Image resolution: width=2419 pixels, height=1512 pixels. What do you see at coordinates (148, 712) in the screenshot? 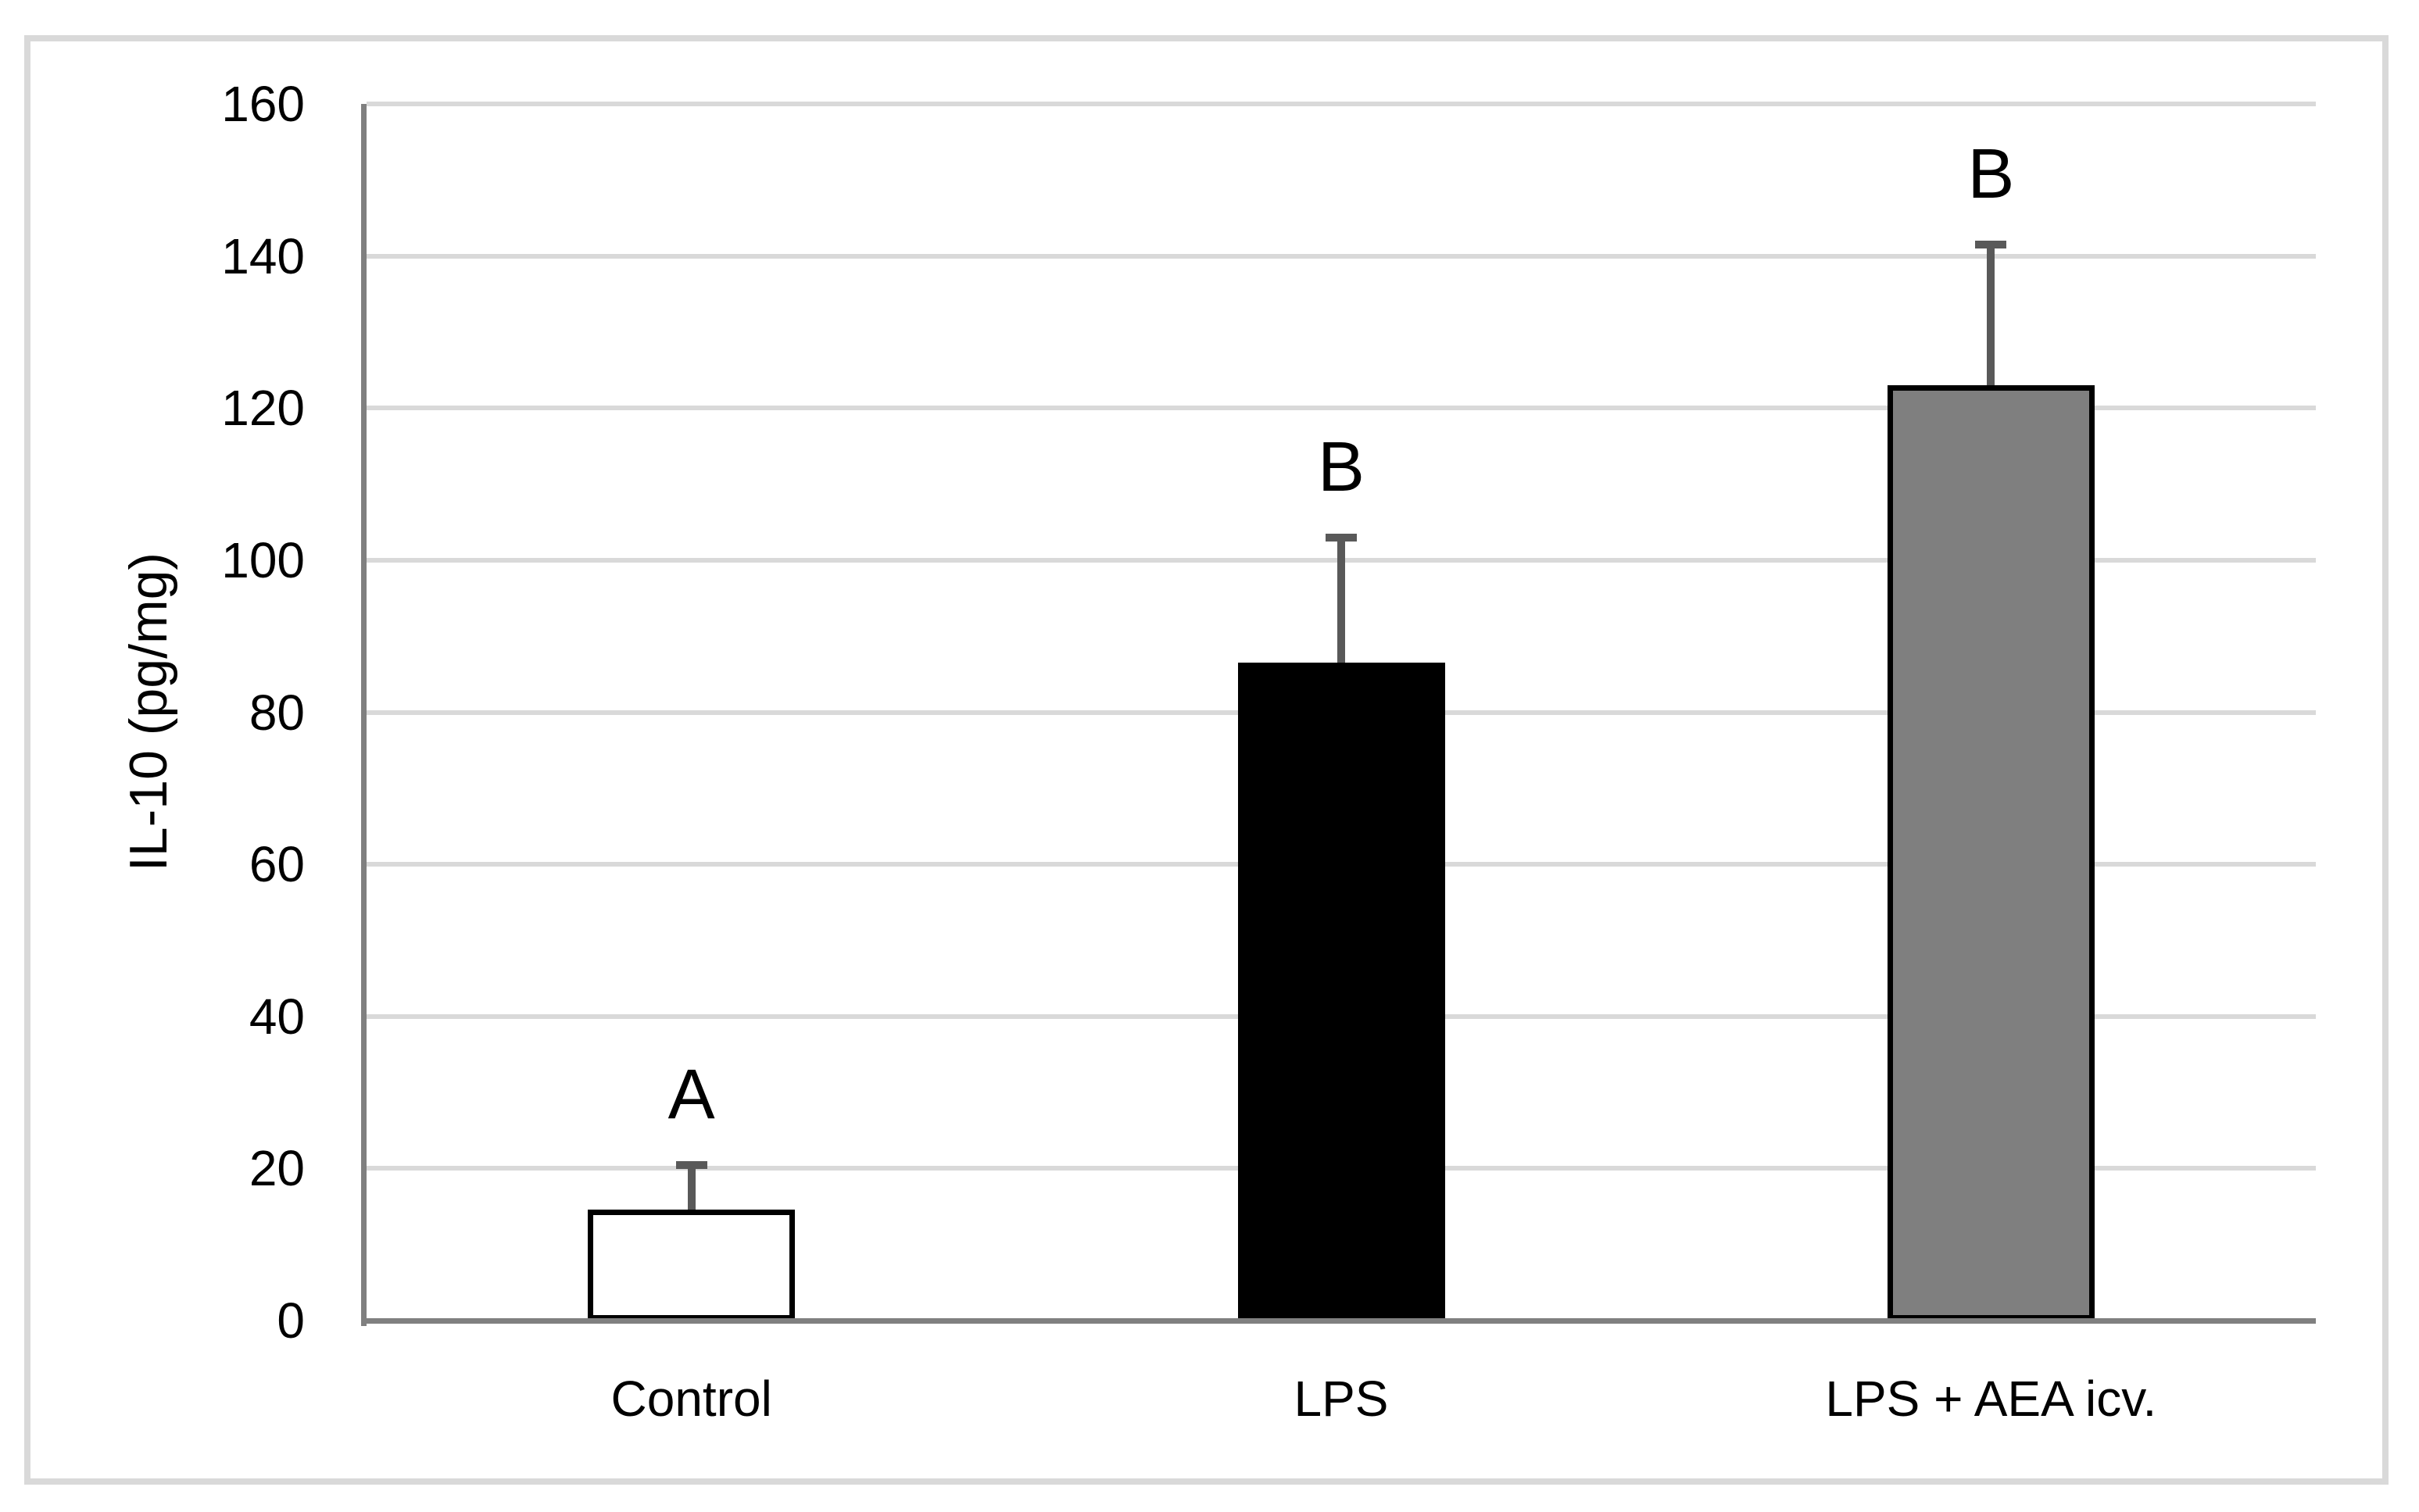
I see `y-axis-title: IL-10 (pg/mg)` at bounding box center [148, 712].